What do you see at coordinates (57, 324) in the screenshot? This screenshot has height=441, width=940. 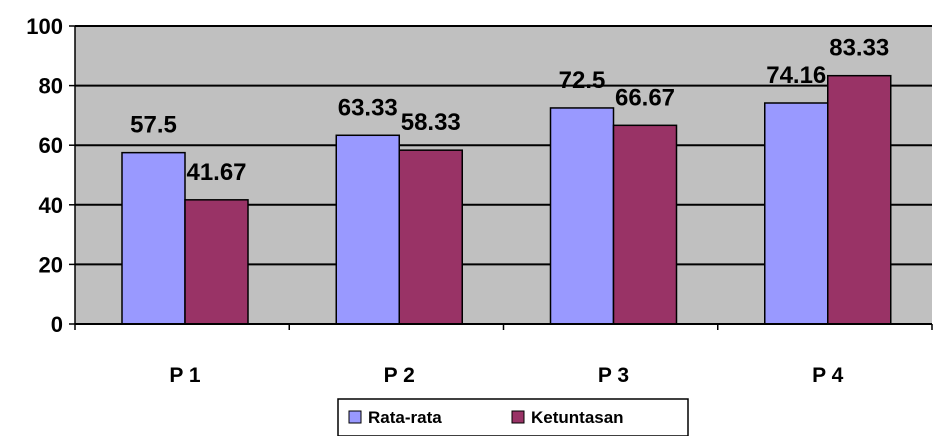 I see `y-tick-label: 0` at bounding box center [57, 324].